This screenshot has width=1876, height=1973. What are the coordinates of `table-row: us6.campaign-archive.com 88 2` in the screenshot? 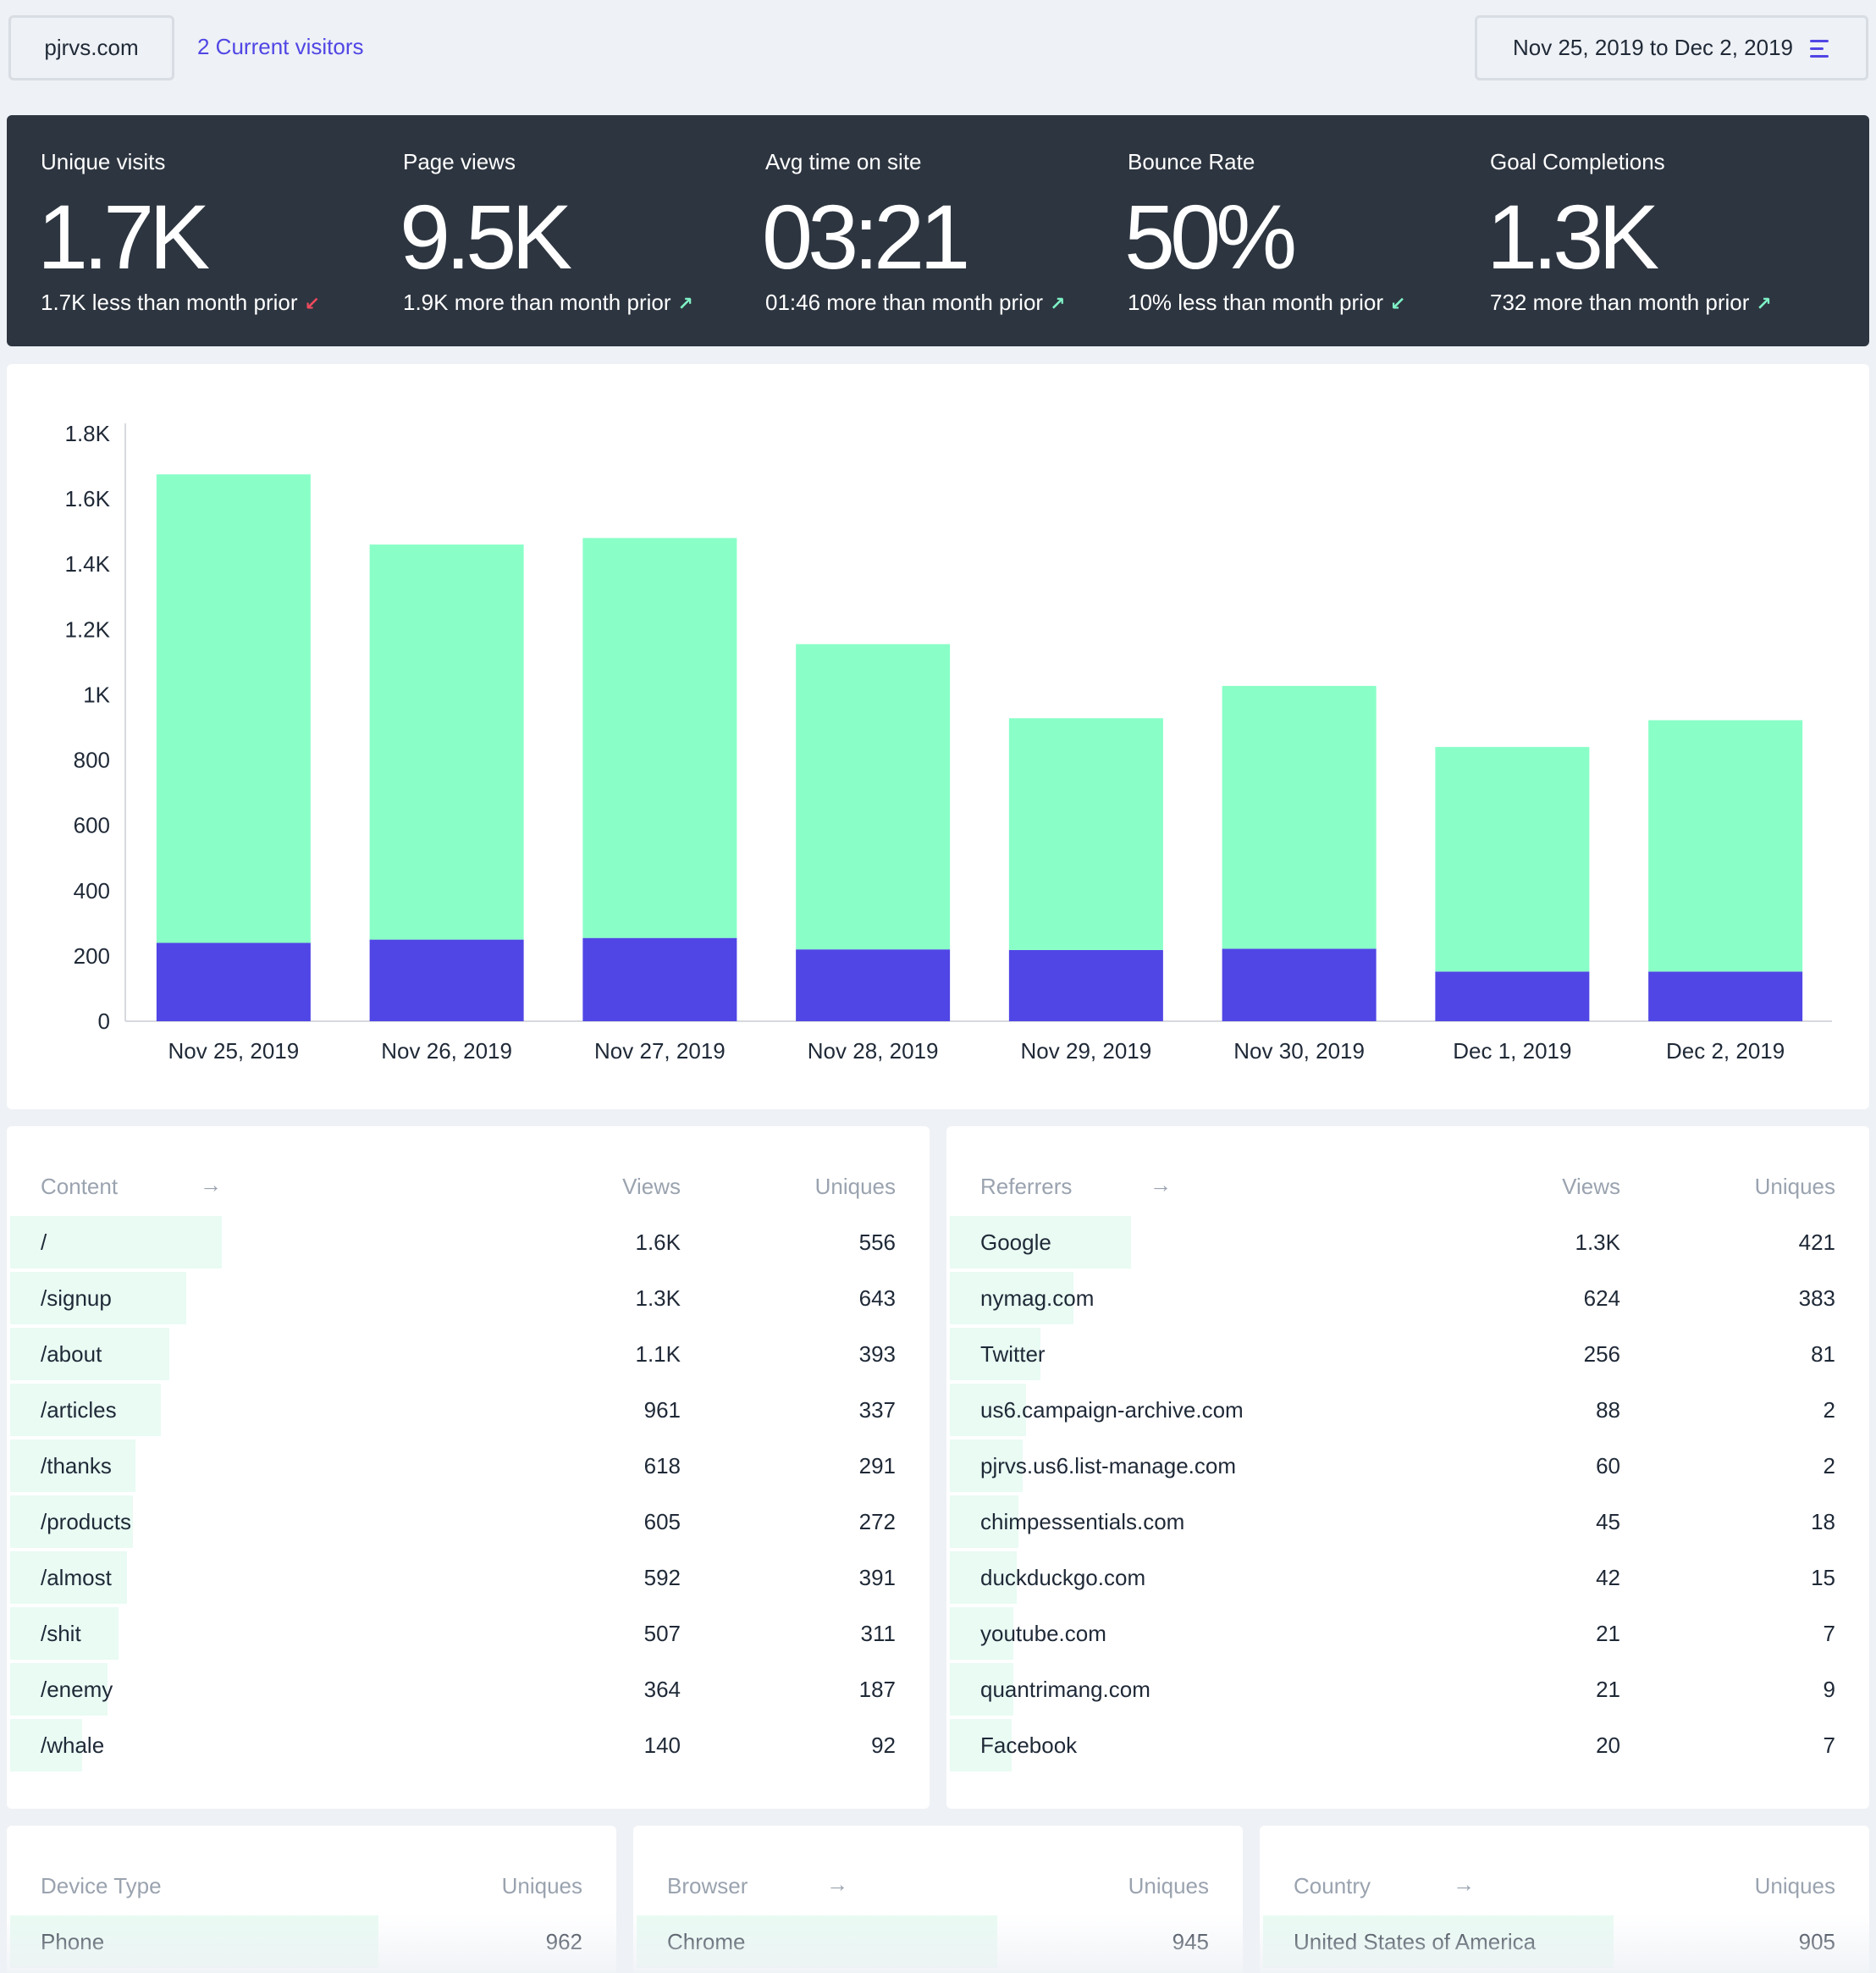 It's located at (1407, 1410).